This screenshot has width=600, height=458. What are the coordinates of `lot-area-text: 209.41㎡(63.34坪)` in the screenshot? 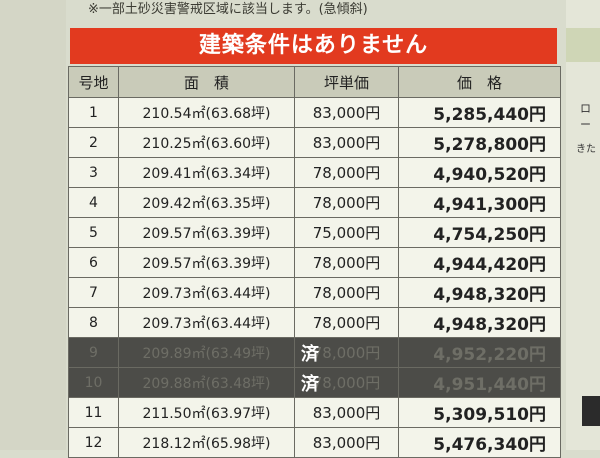 It's located at (206, 173).